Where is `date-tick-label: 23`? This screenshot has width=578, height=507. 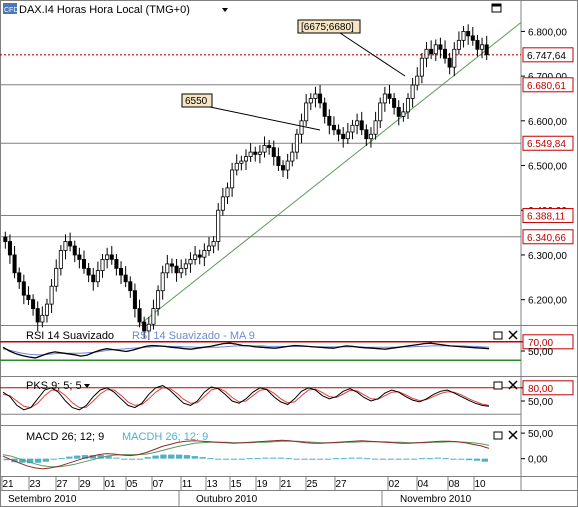 date-tick-label: 23 is located at coordinates (35, 484).